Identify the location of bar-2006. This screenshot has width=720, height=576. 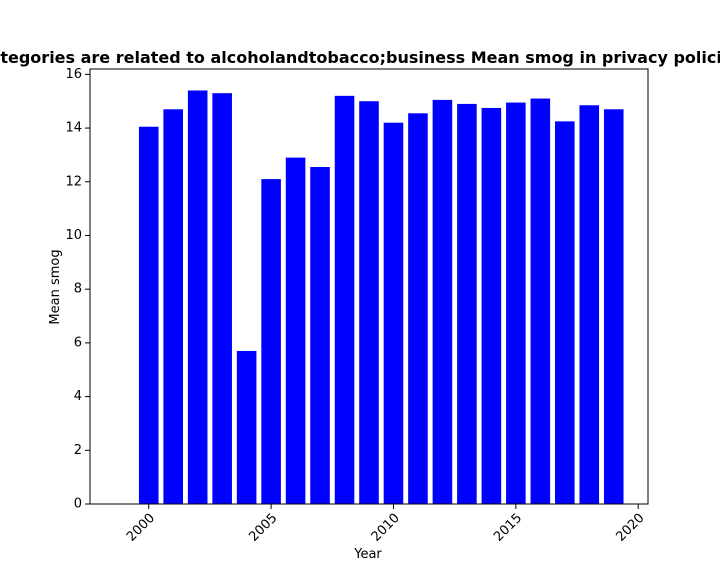
(295, 331).